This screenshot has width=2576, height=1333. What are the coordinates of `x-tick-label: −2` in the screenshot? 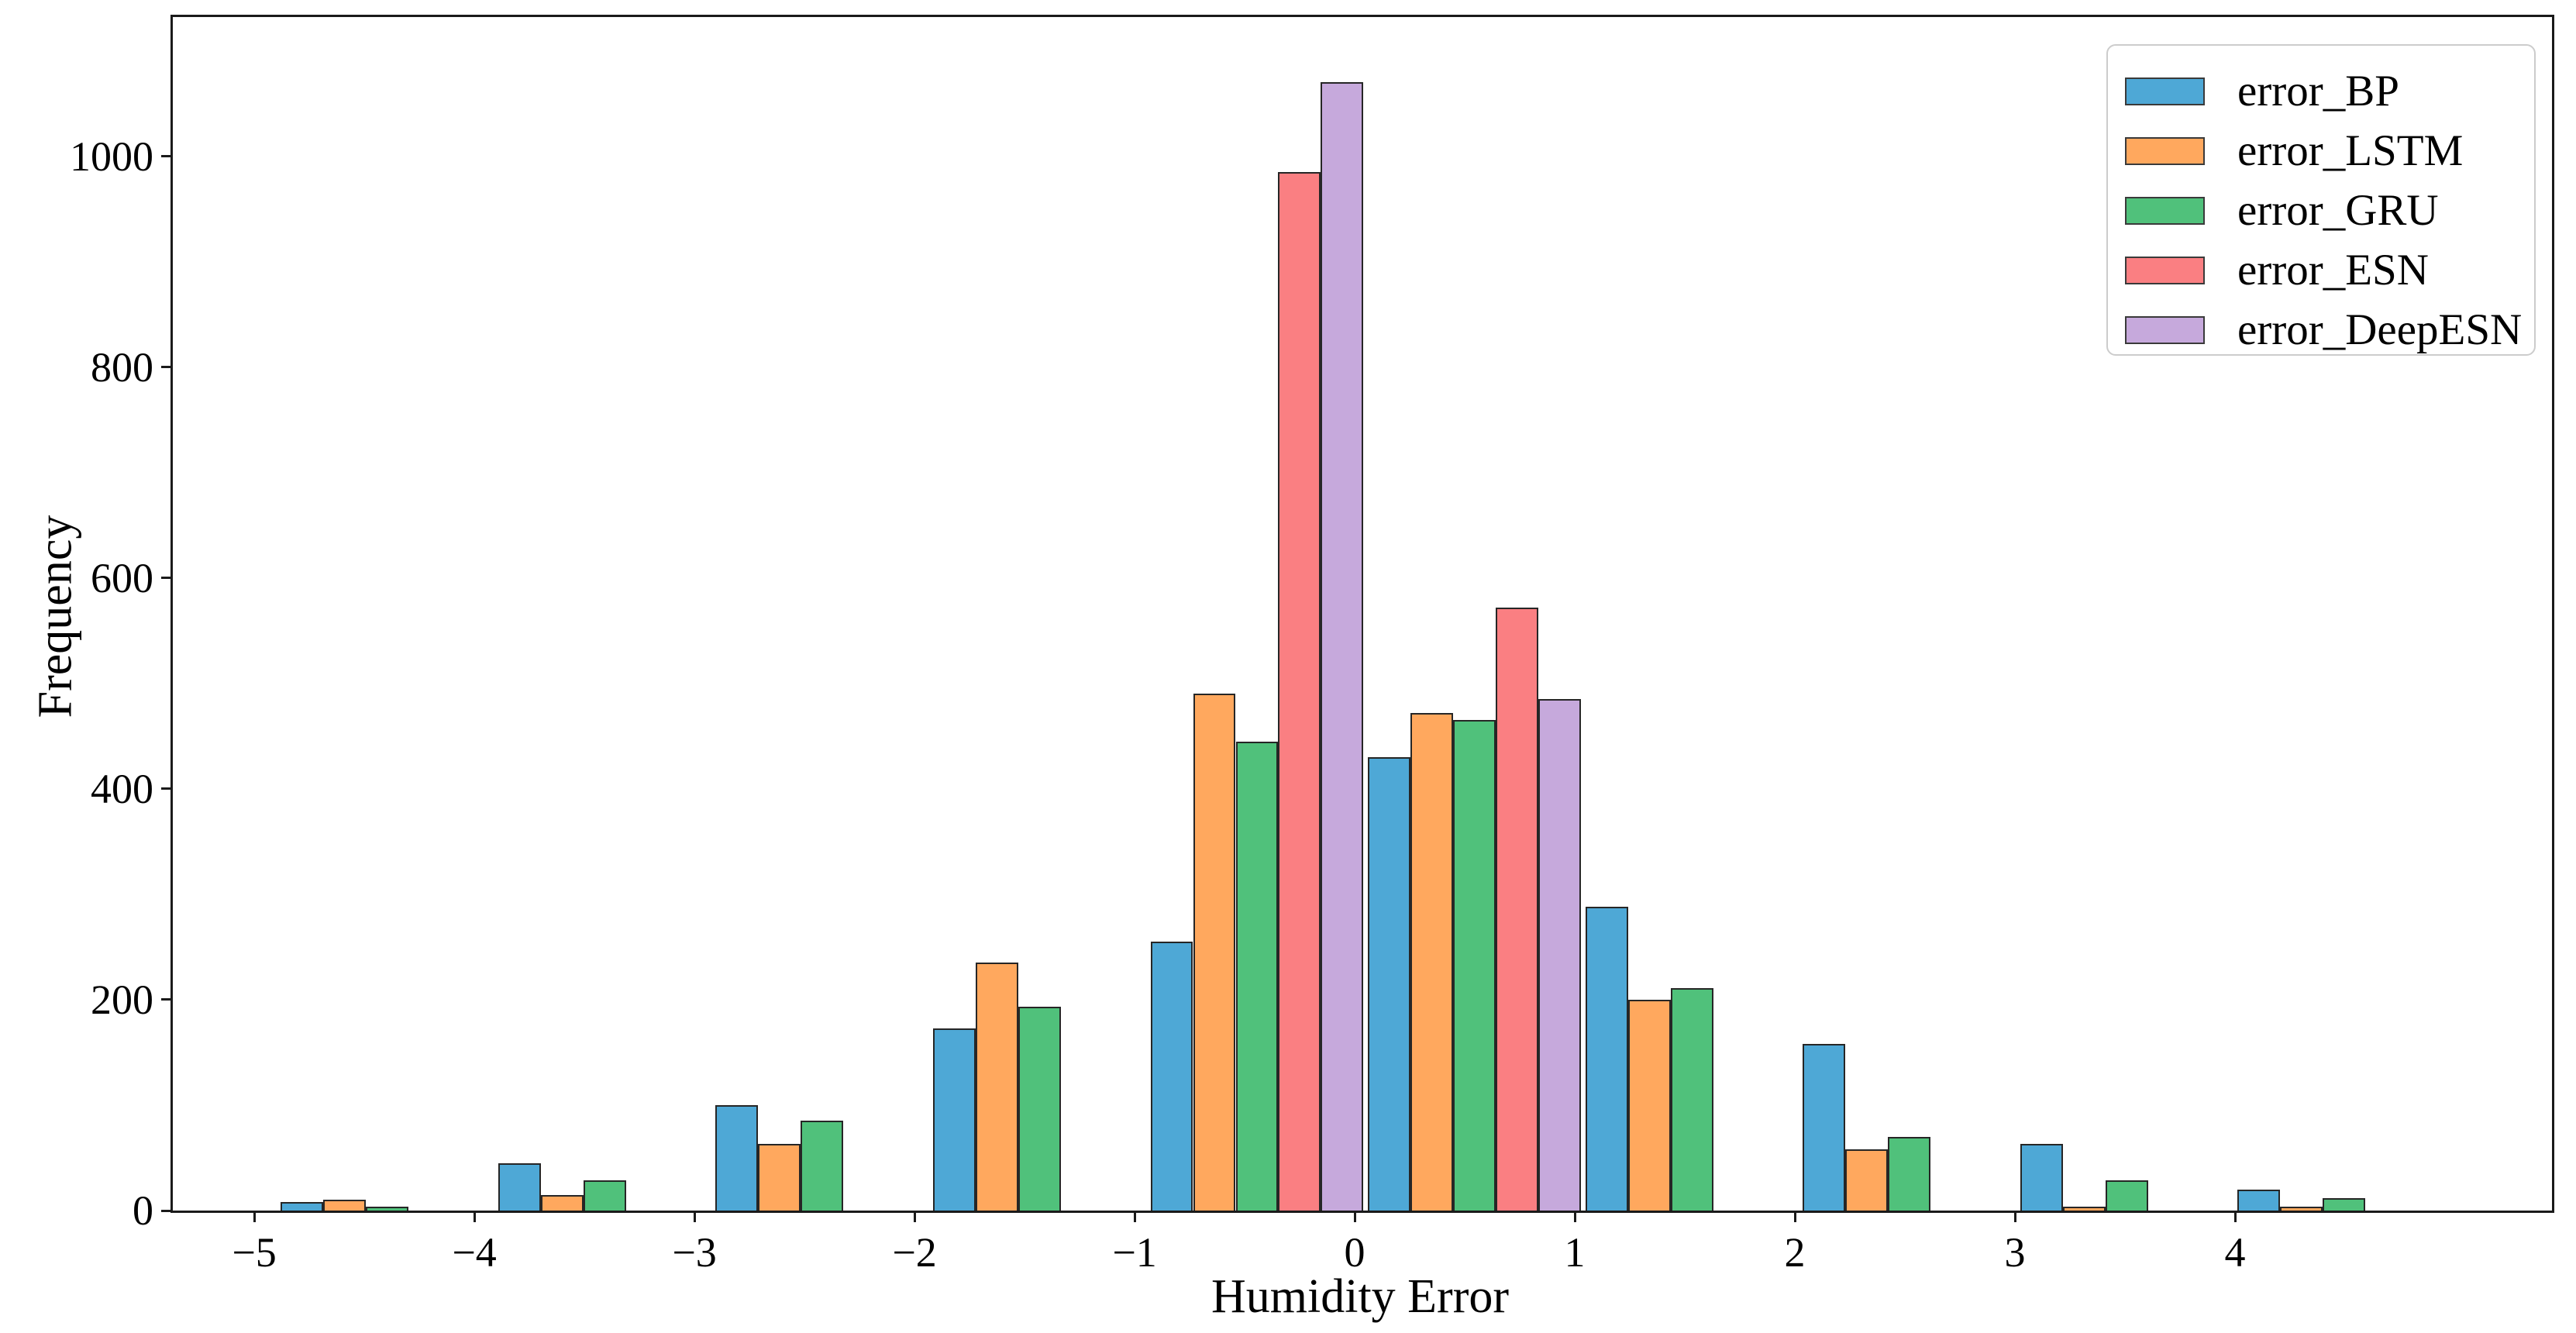 It's located at (914, 1252).